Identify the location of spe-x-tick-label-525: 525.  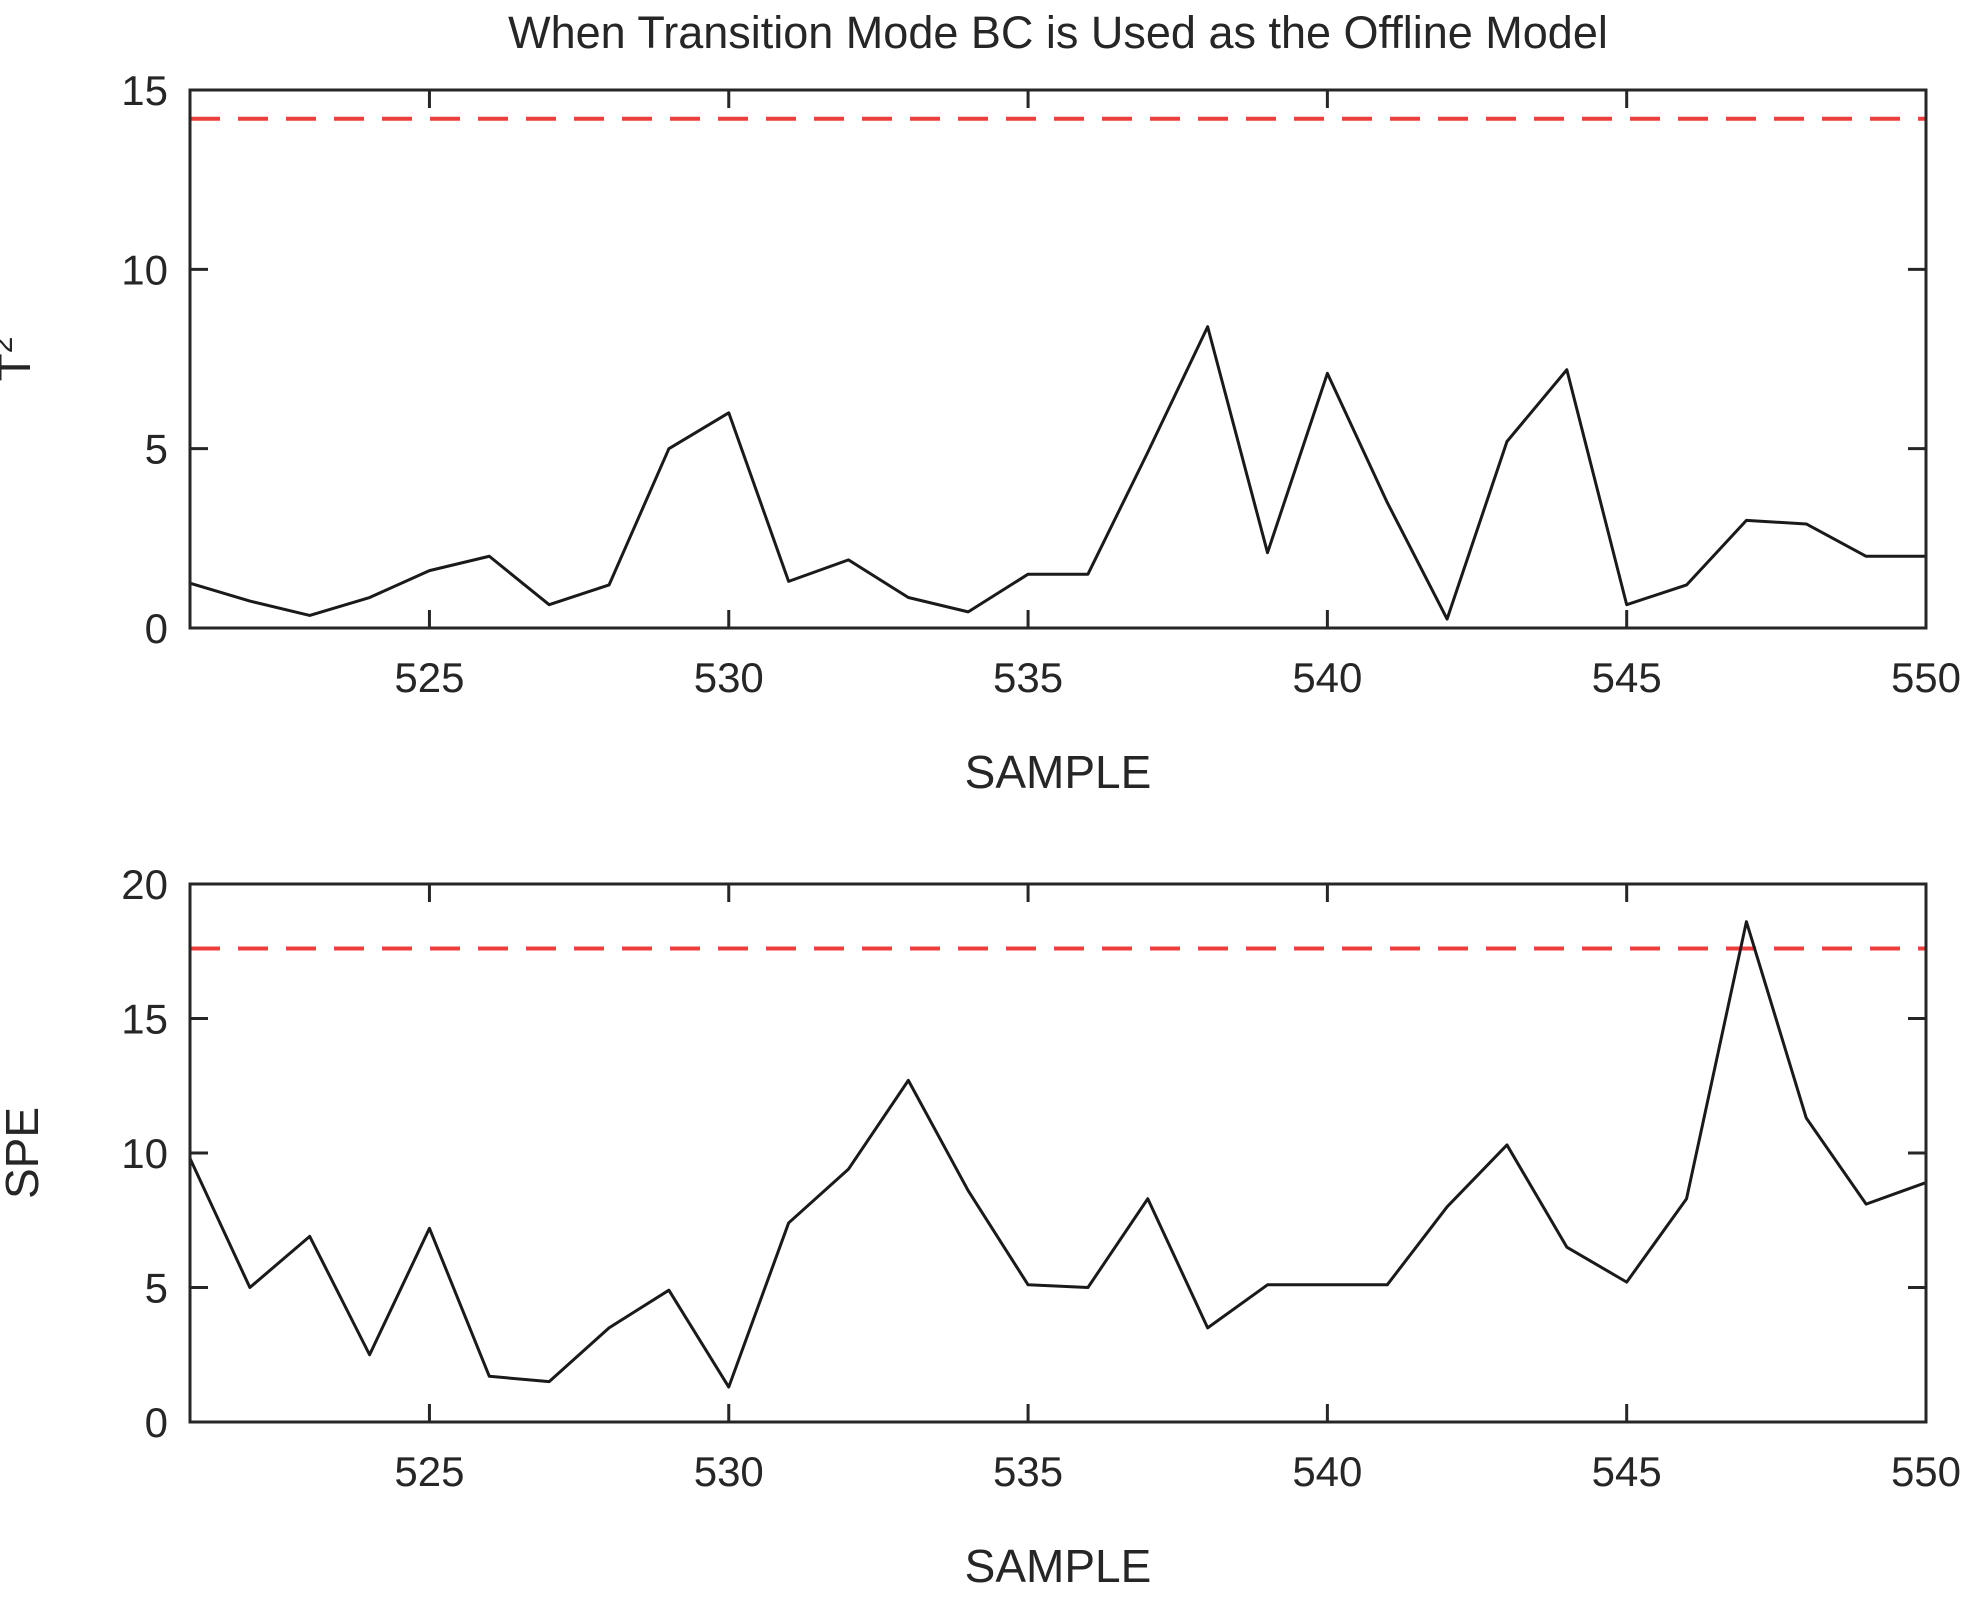
(429, 1471).